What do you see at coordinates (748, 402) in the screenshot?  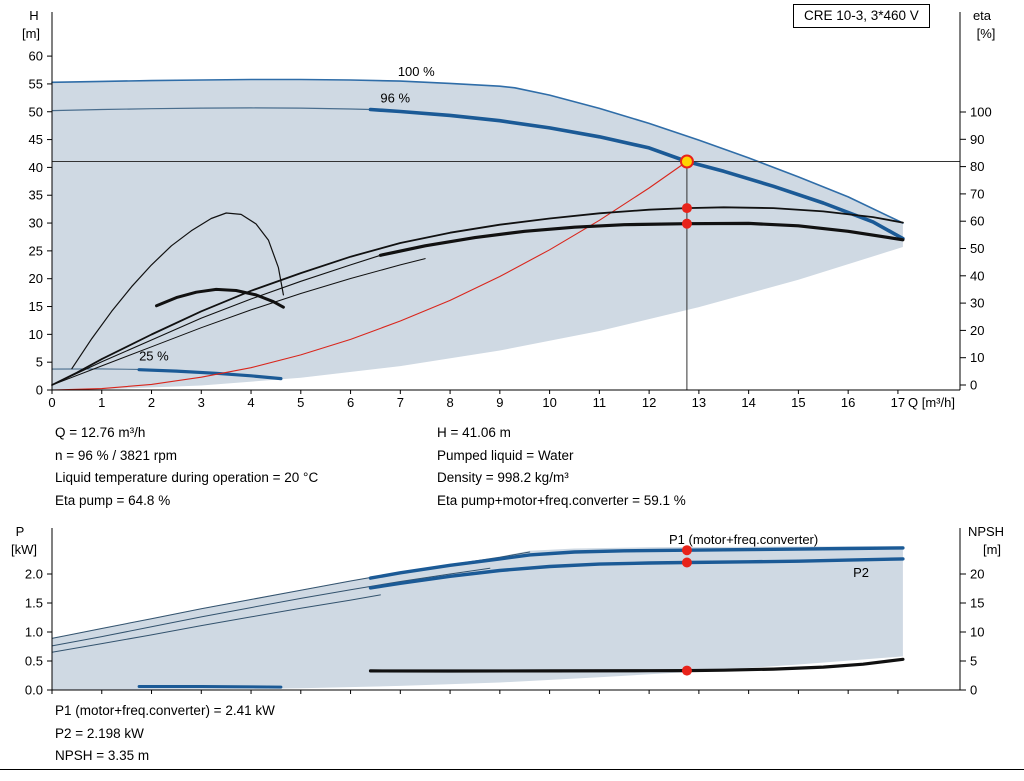 I see `x-tick-label: 14` at bounding box center [748, 402].